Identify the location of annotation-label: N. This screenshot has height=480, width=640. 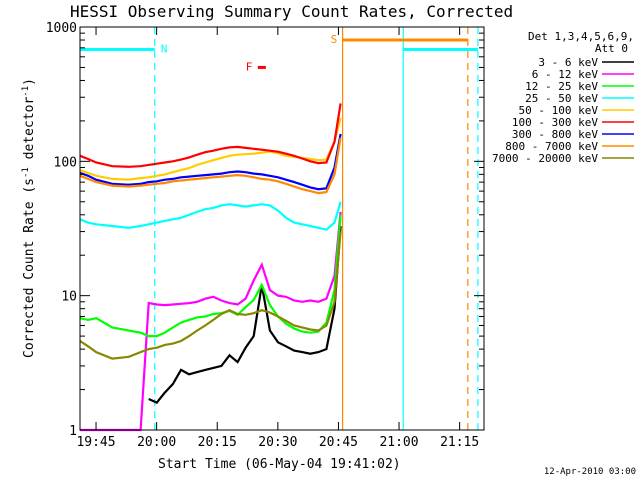
(164, 48).